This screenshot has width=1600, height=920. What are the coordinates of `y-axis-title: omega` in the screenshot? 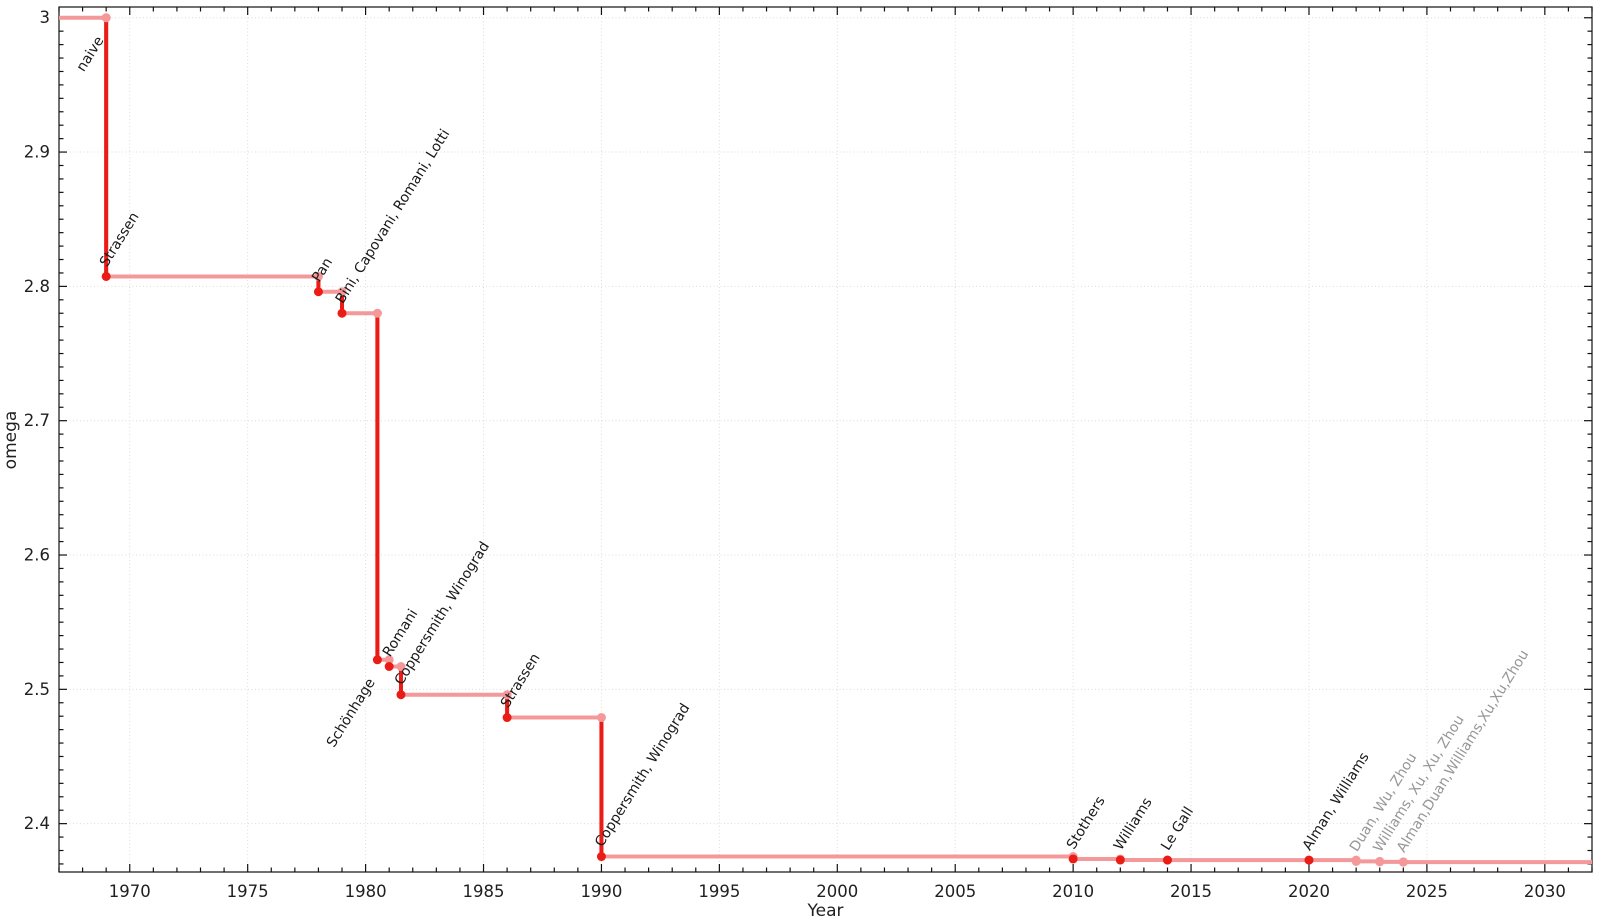 It's located at (11, 440).